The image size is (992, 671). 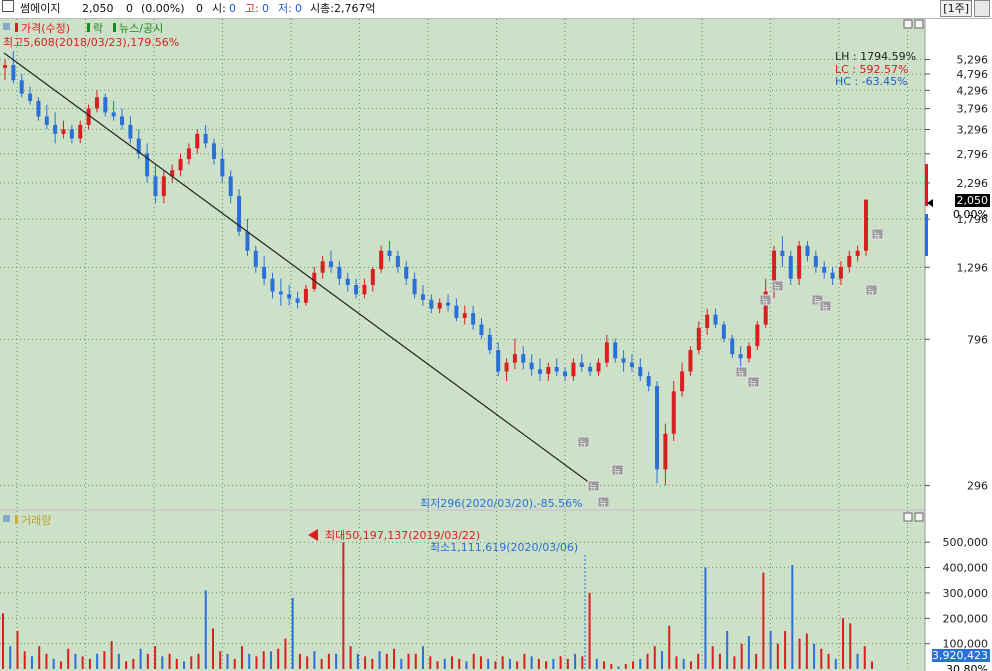 I want to click on legend-news: 뉴스/공시, so click(x=141, y=28).